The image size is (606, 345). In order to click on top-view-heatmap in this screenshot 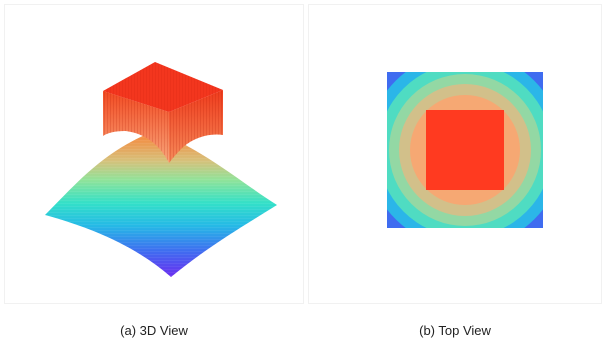, I will do `click(465, 150)`.